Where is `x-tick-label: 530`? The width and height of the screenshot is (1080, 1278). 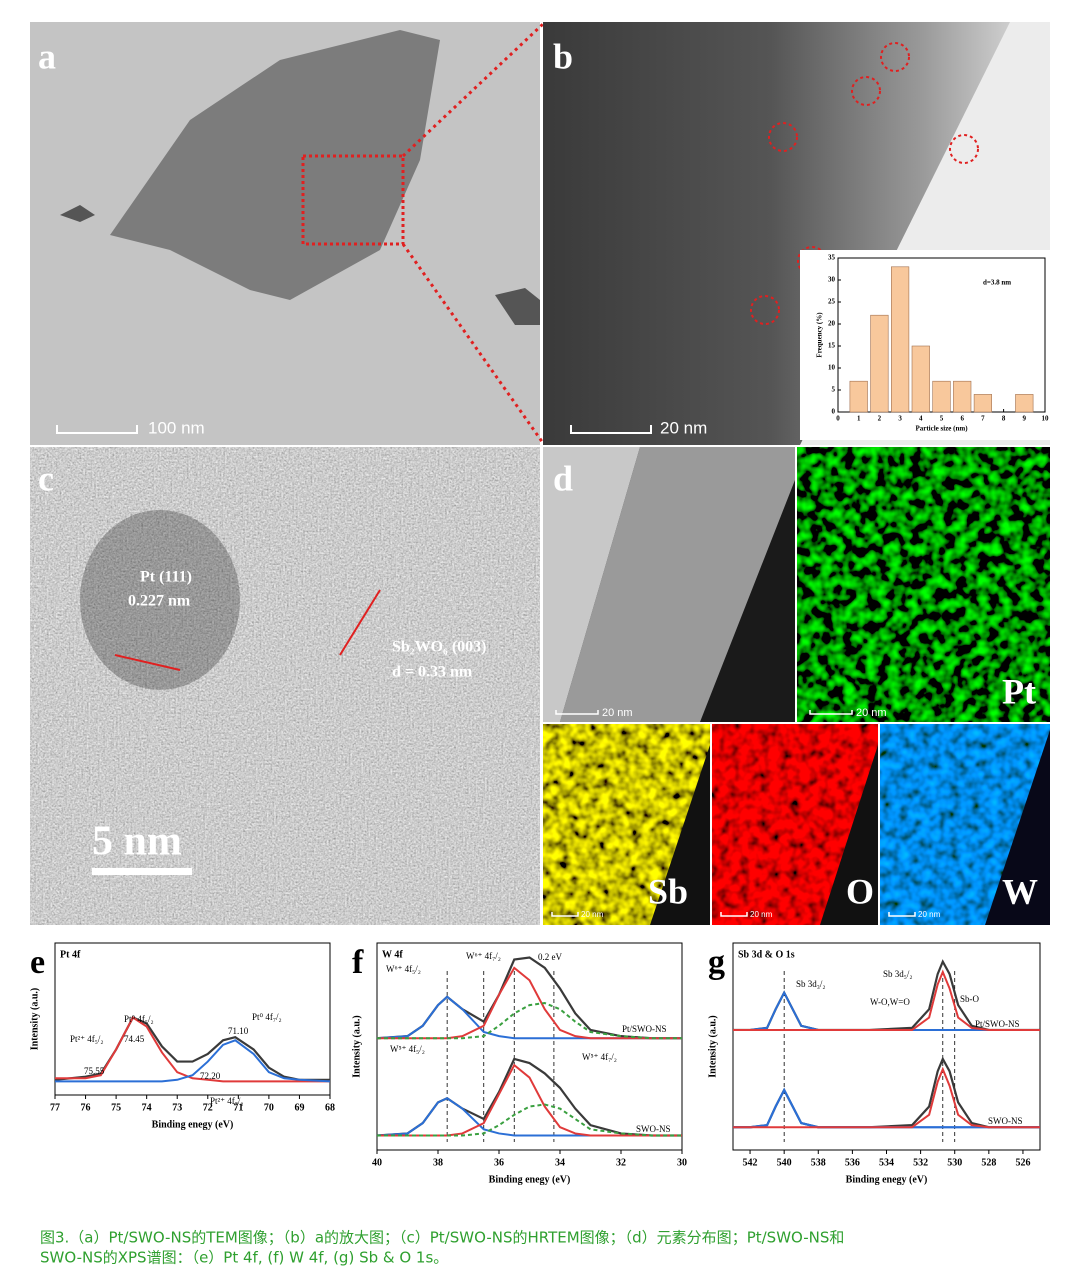 x-tick-label: 530 is located at coordinates (954, 1162).